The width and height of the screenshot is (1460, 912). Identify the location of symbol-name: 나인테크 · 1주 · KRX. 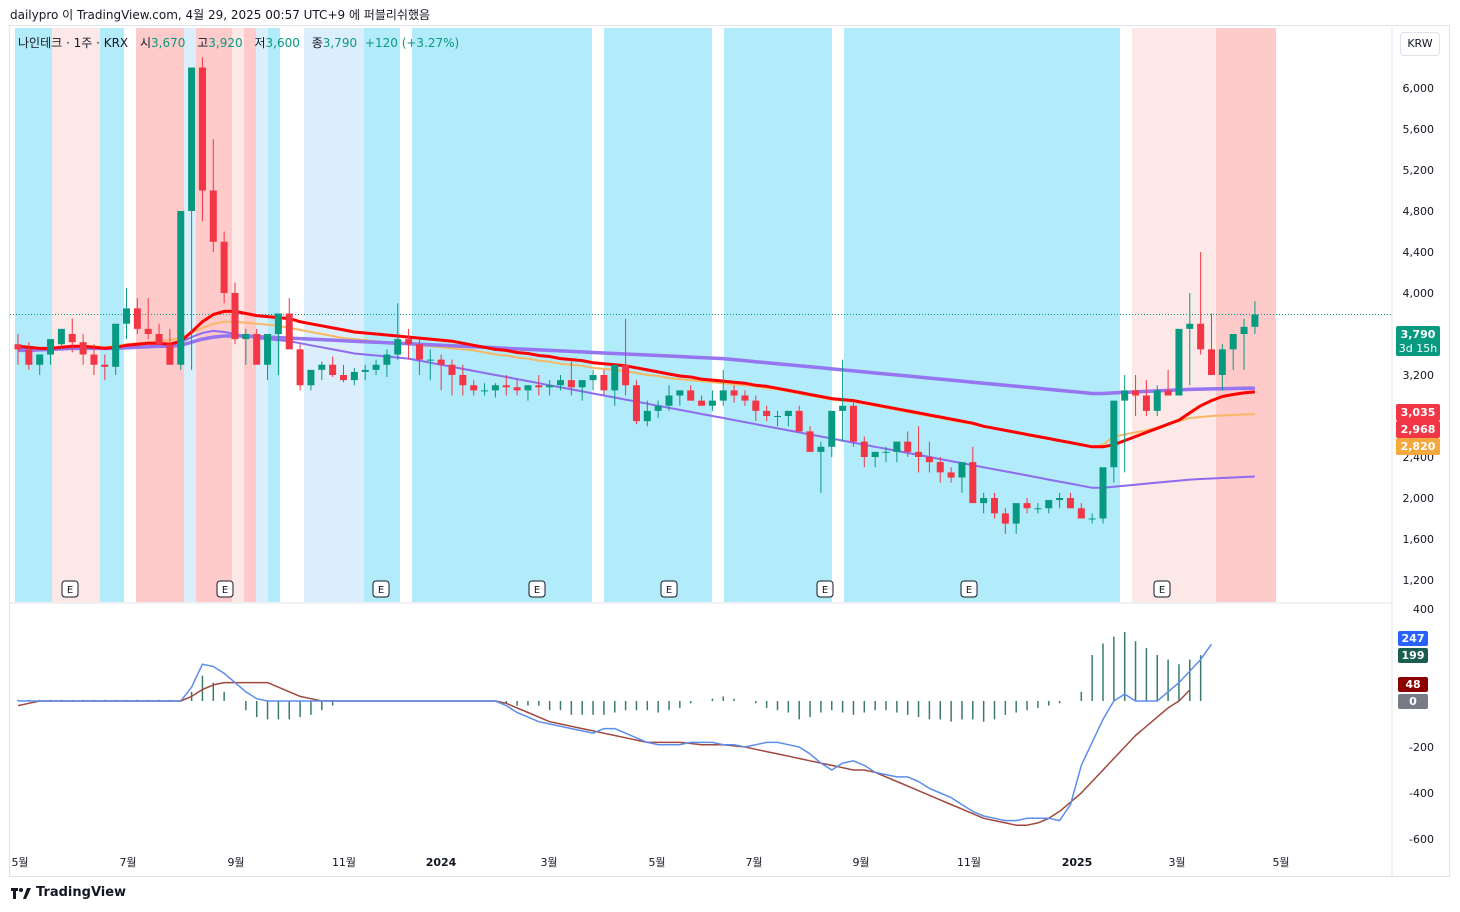
(73, 43).